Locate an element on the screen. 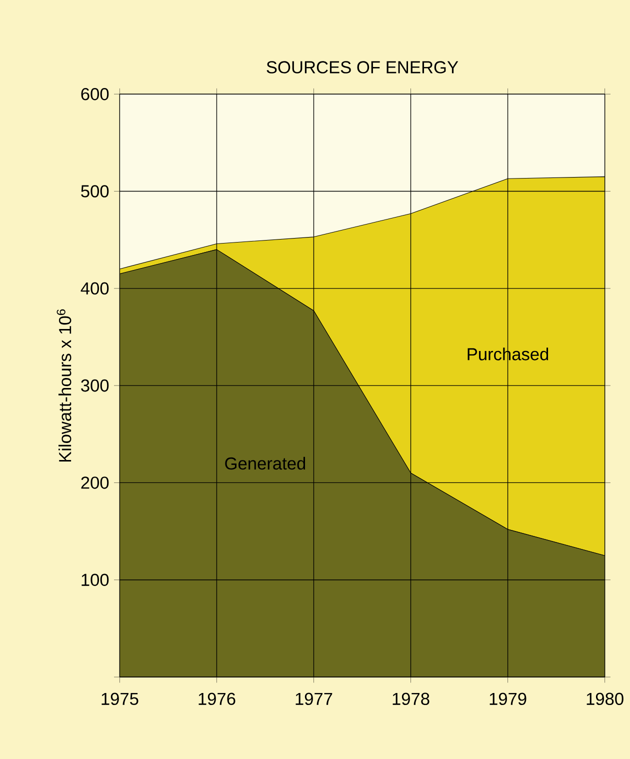 This screenshot has height=759, width=630. x-tick-label: 1977 is located at coordinates (314, 699).